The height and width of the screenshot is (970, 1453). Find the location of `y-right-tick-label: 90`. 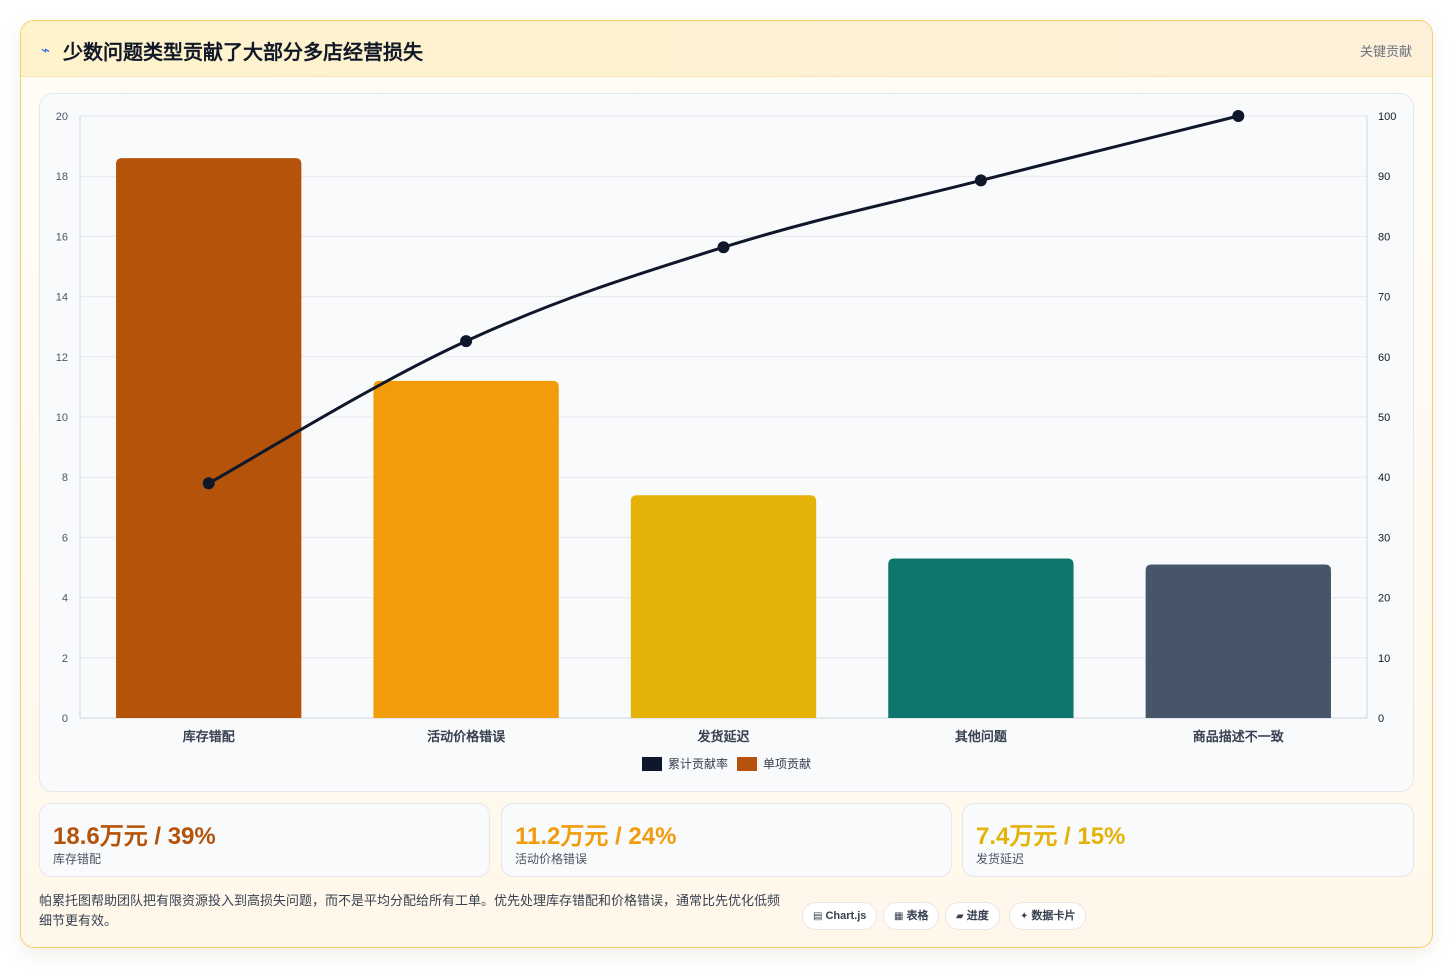

y-right-tick-label: 90 is located at coordinates (1384, 177).